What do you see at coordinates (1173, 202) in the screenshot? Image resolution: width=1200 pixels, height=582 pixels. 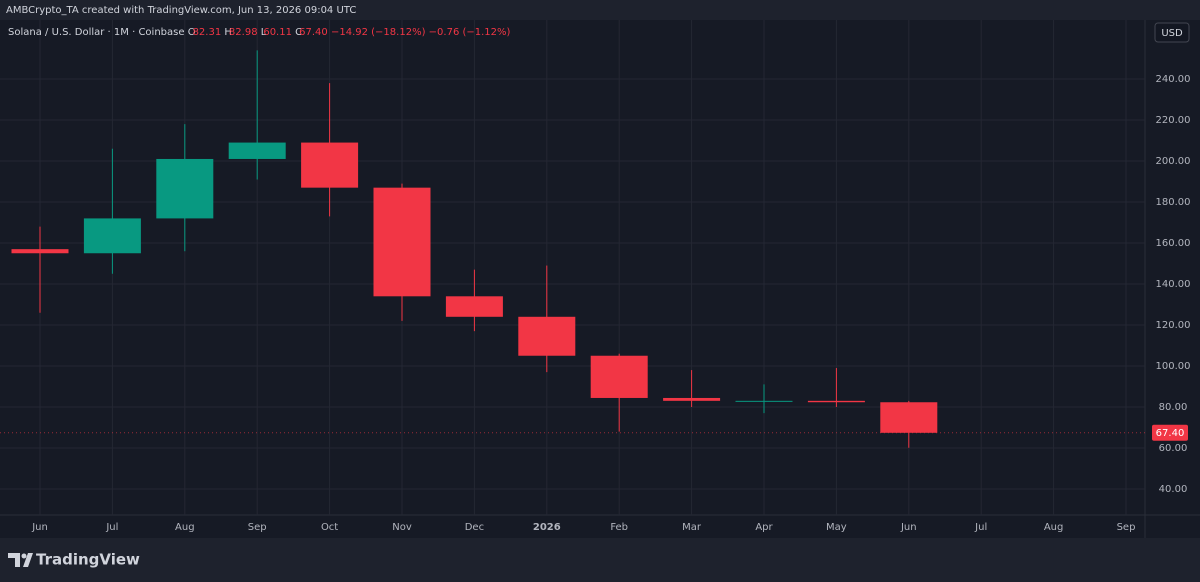 I see `y-tick-label: 180.00` at bounding box center [1173, 202].